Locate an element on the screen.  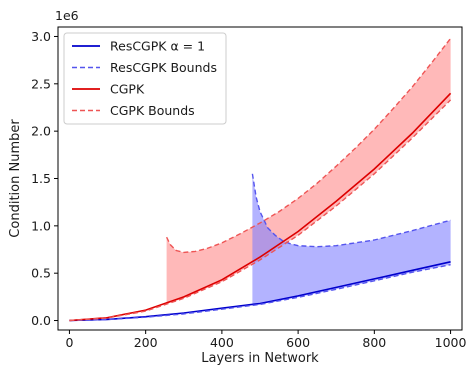
legend-label: CGPK Bounds is located at coordinates (152, 110).